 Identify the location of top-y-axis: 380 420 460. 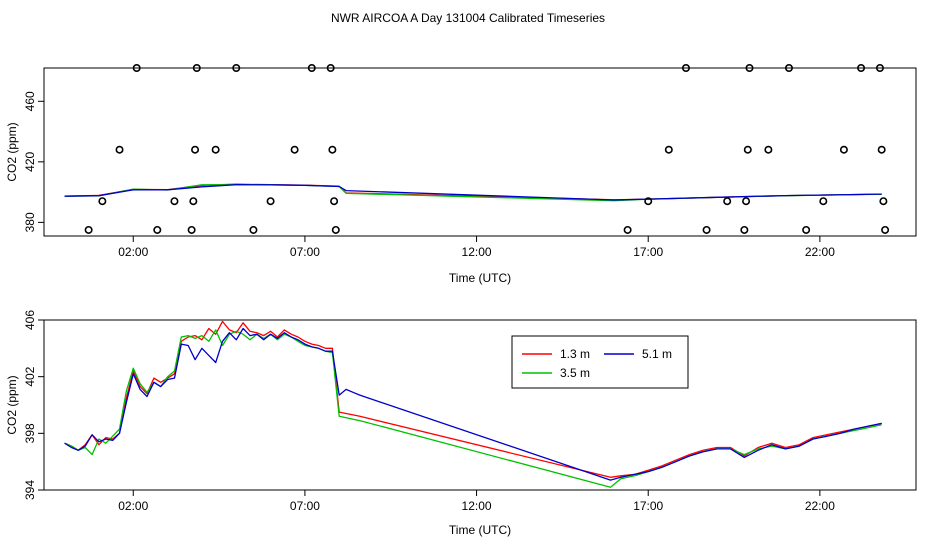
(33, 161).